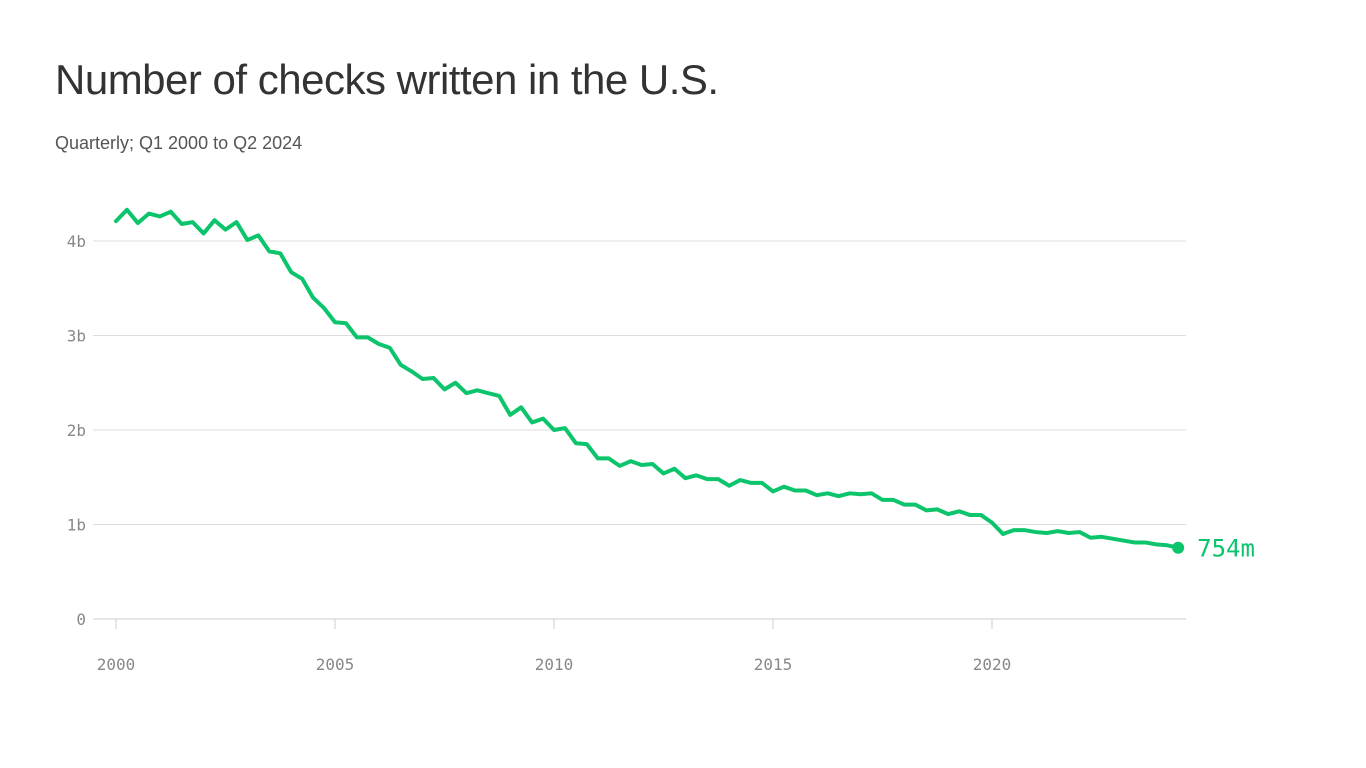 The height and width of the screenshot is (768, 1366). Describe the element at coordinates (387, 79) in the screenshot. I see `chart-title: Number of checks written in the U.S.` at that location.